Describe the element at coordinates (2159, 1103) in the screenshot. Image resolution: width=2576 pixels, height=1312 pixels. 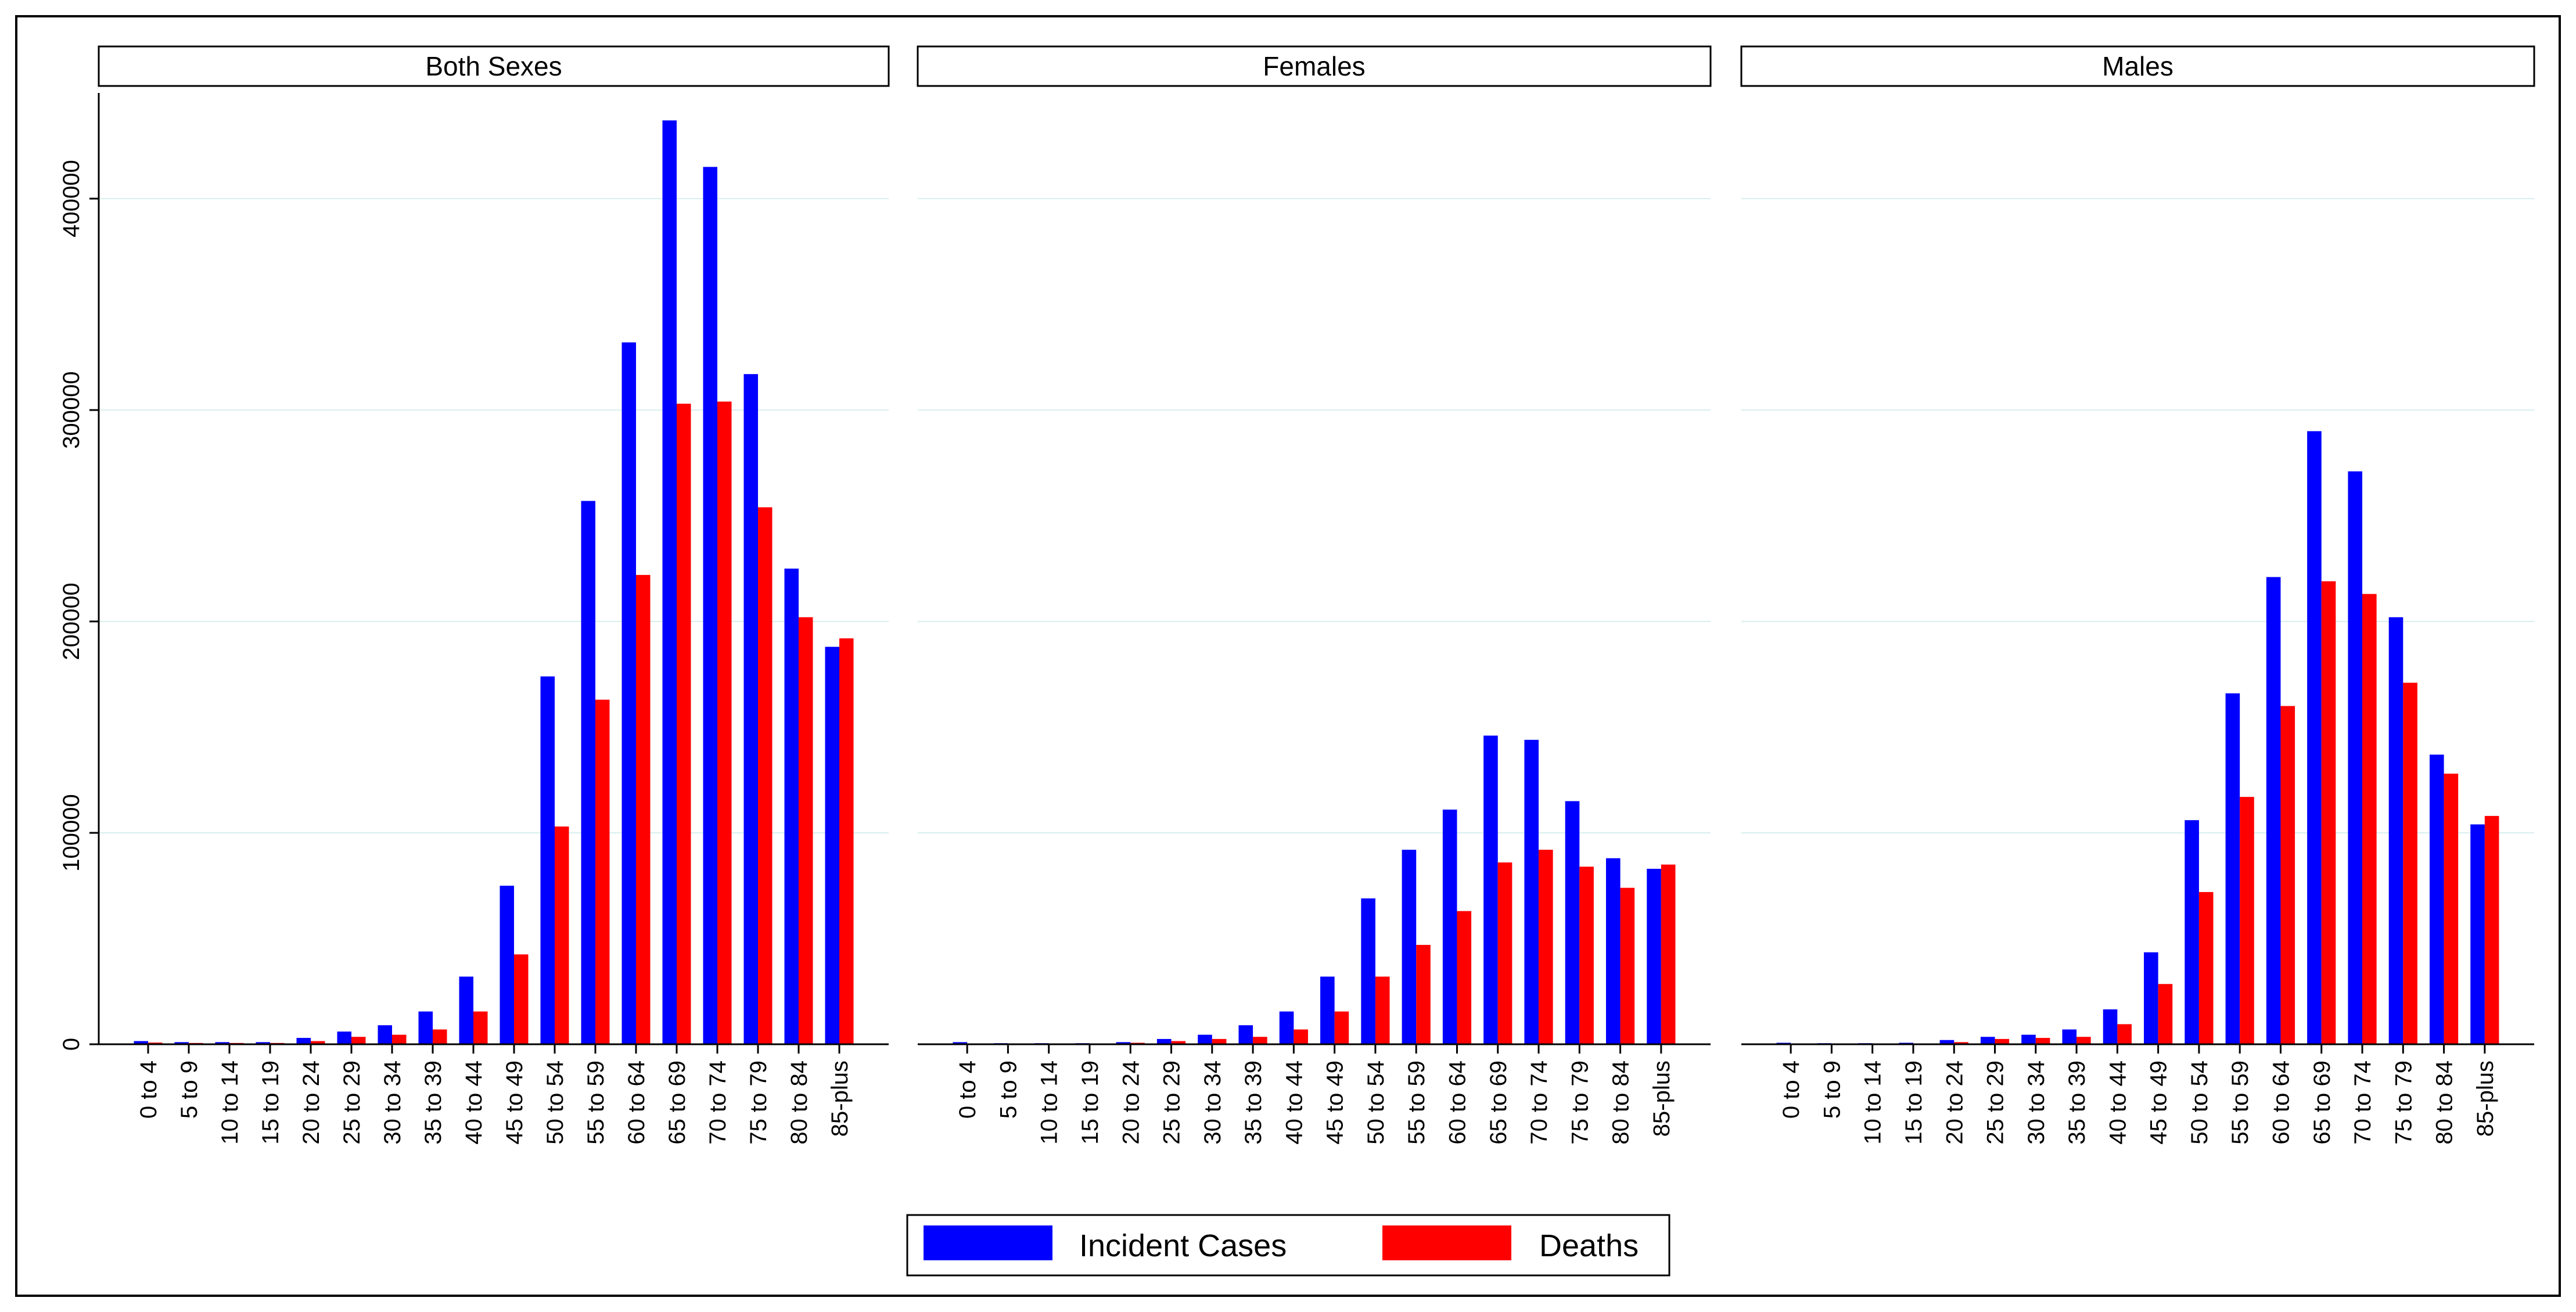
I see `x-tick-label: 45 to 49` at that location.